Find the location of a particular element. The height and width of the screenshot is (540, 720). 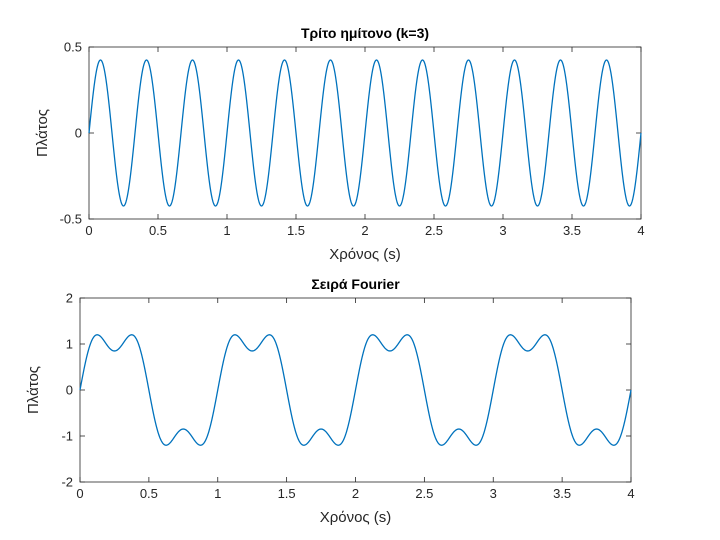

y-tick-label: -1 is located at coordinates (67, 436).